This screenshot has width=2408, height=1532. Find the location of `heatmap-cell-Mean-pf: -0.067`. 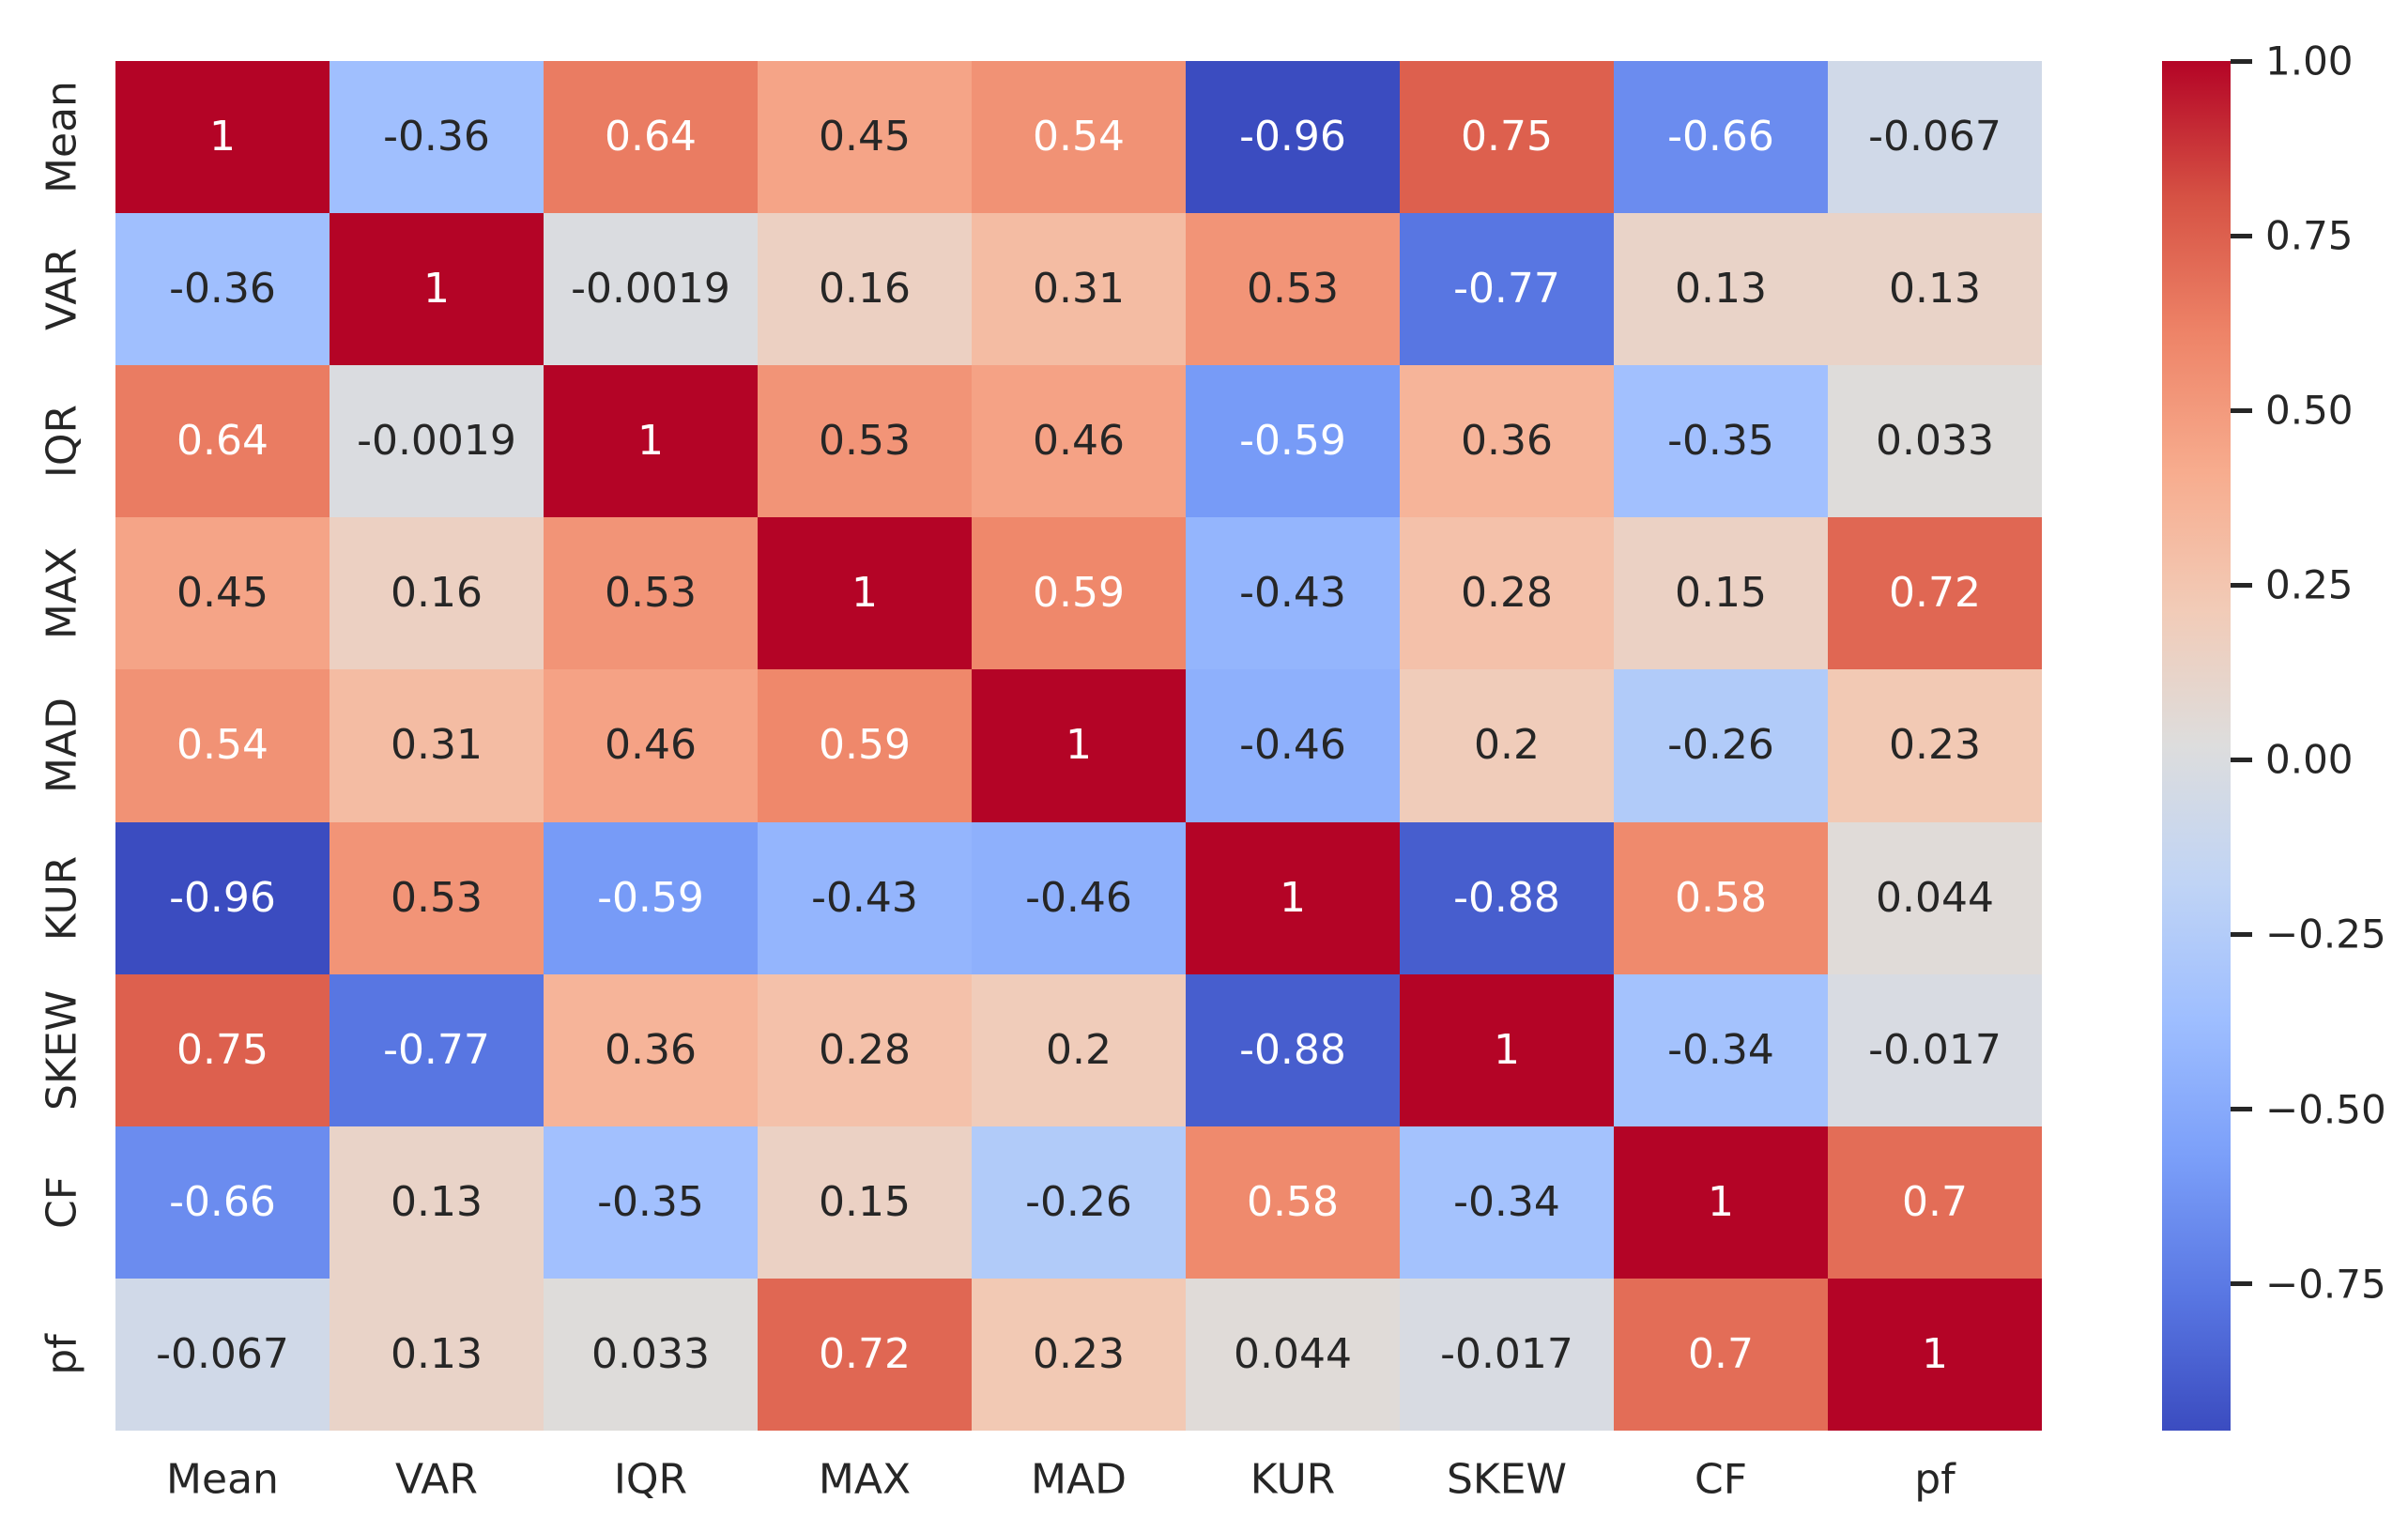

heatmap-cell-Mean-pf: -0.067 is located at coordinates (1935, 137).